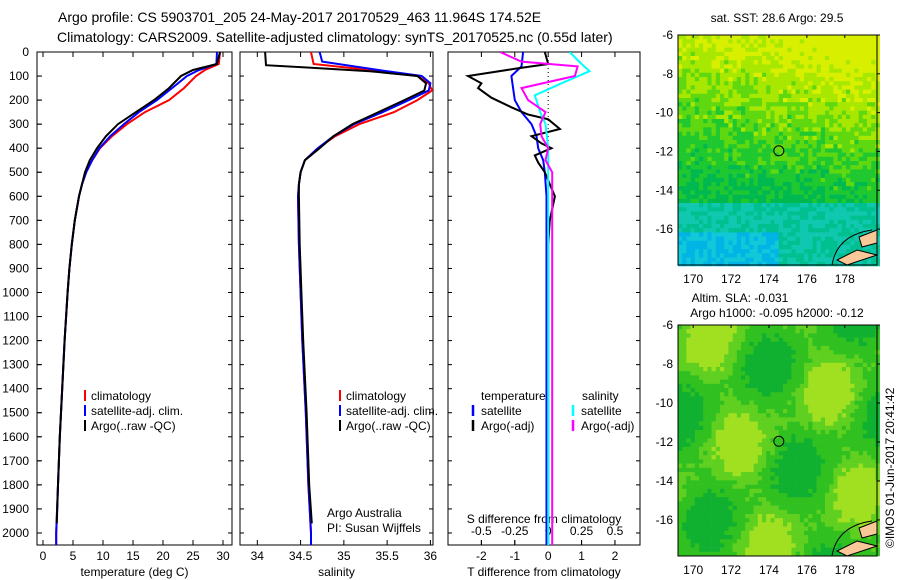 This screenshot has width=900, height=580. Describe the element at coordinates (73, 556) in the screenshot. I see `x-tick-label: 5` at that location.